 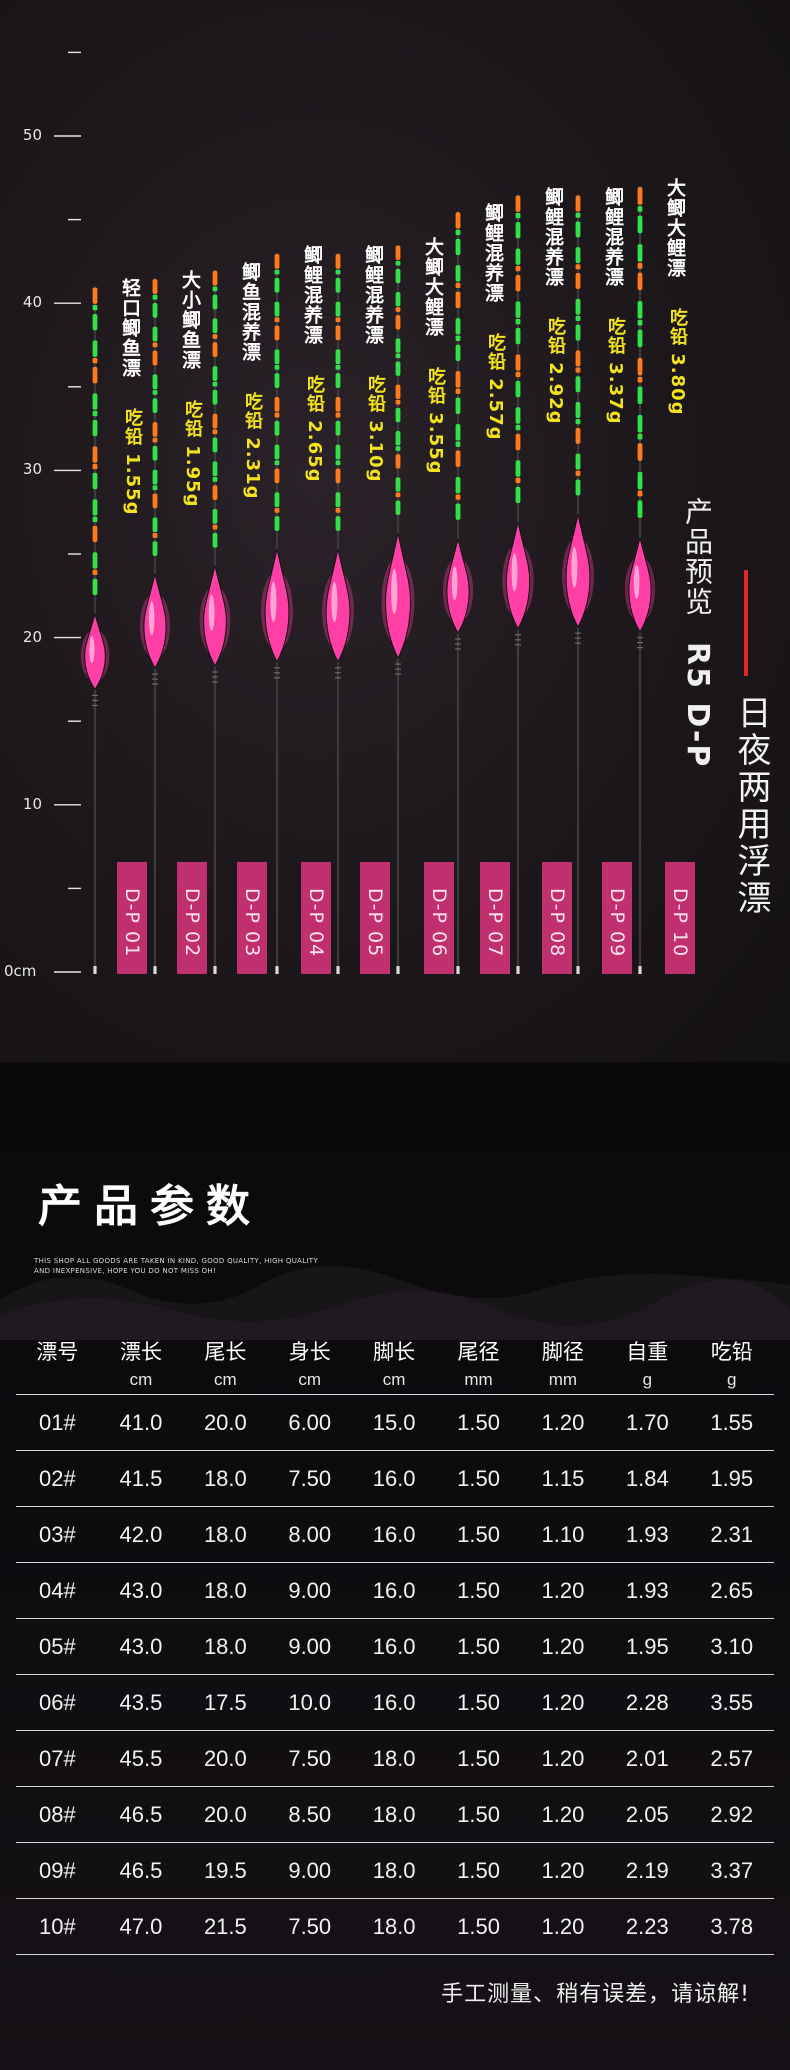 I want to click on float-model-tag: D-P 10, so click(x=680, y=918).